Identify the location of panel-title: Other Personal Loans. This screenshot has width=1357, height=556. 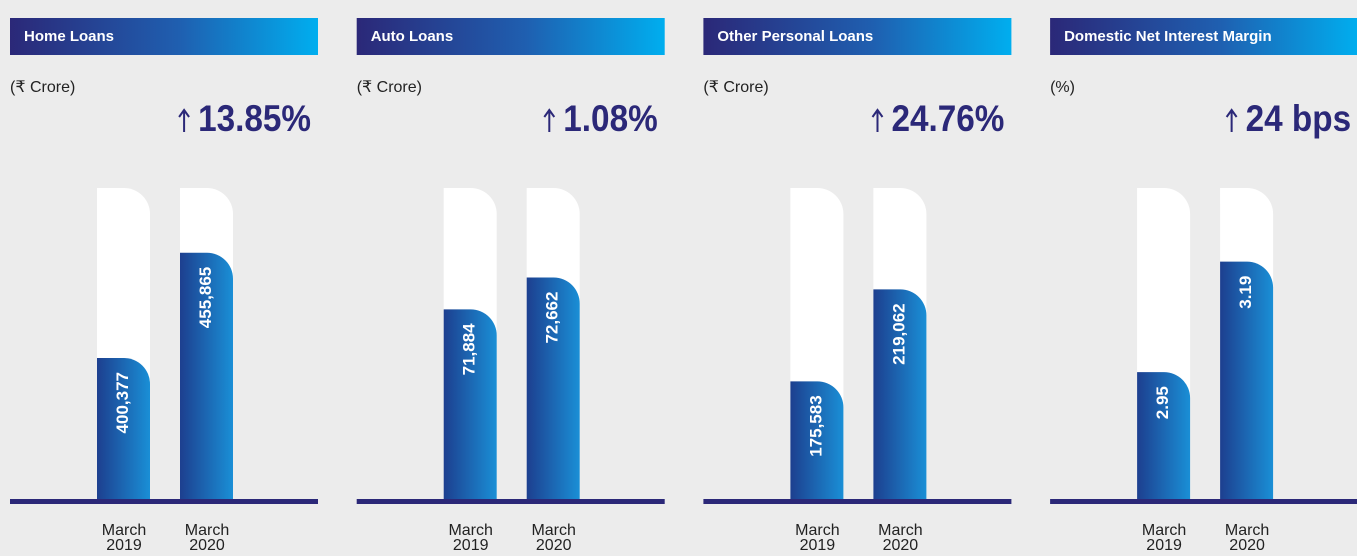
(795, 36).